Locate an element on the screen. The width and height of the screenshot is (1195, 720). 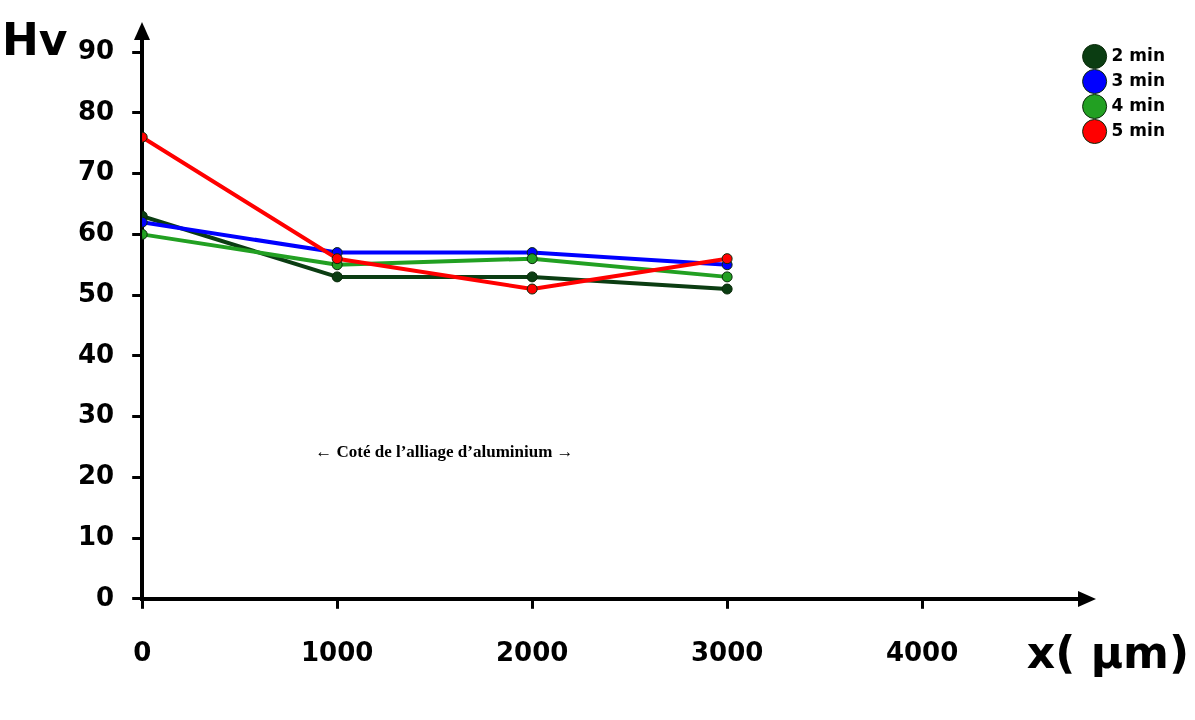
y-tick-label: 60 is located at coordinates (96, 232).